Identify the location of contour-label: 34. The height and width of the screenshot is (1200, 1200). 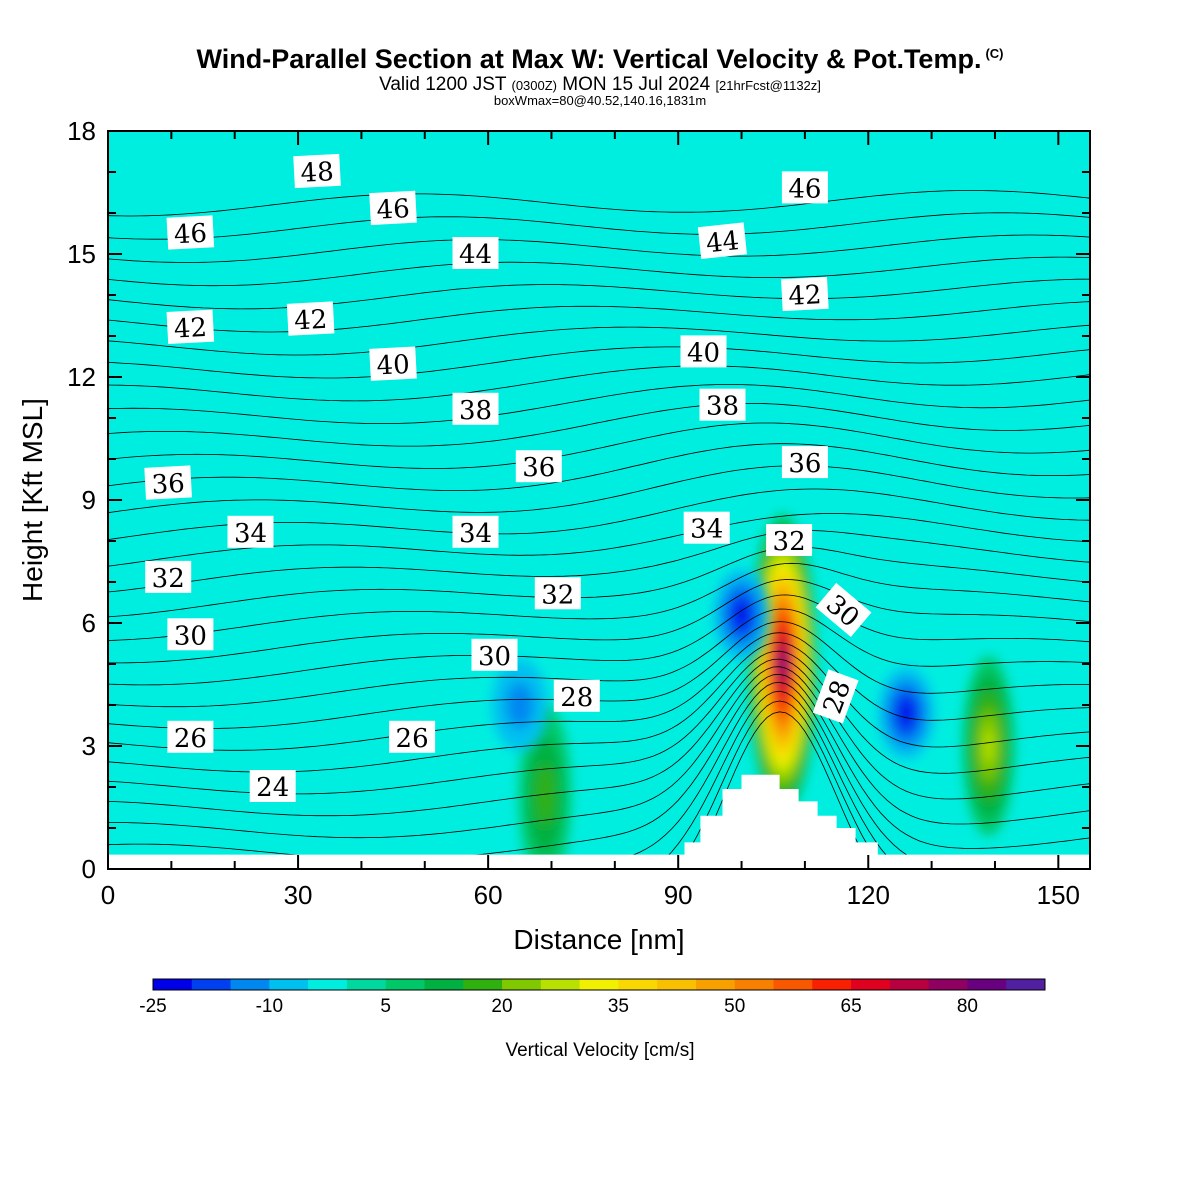
(250, 532).